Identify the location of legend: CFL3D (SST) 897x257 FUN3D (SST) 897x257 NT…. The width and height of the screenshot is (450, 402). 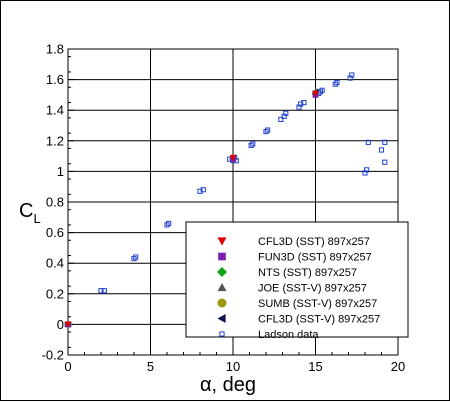
(297, 281).